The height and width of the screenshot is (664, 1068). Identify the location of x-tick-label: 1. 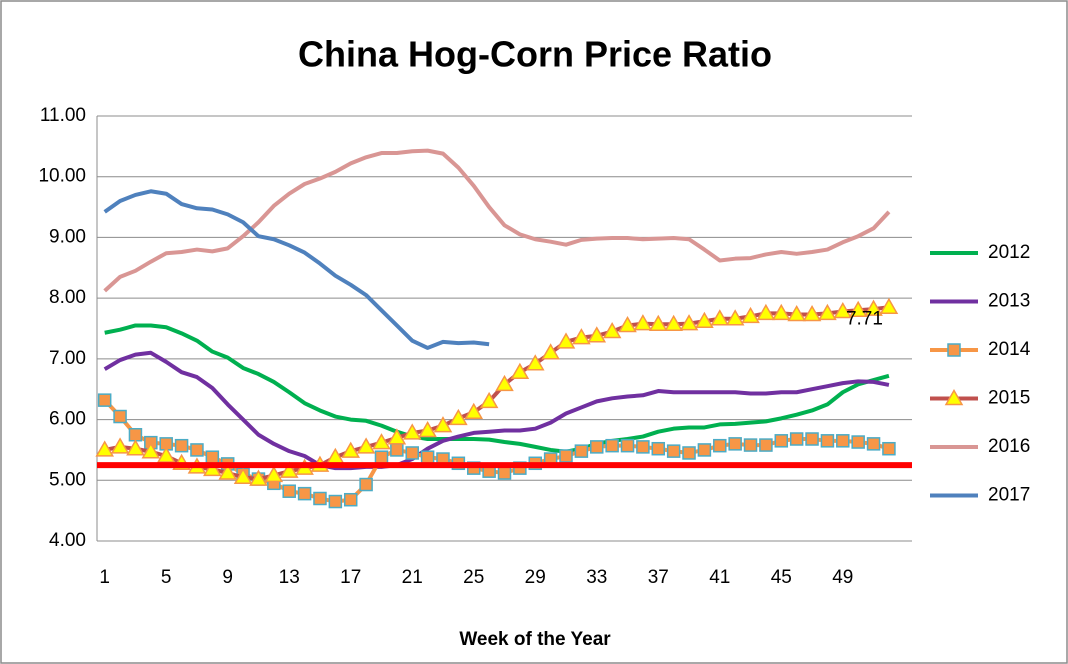
(104, 577).